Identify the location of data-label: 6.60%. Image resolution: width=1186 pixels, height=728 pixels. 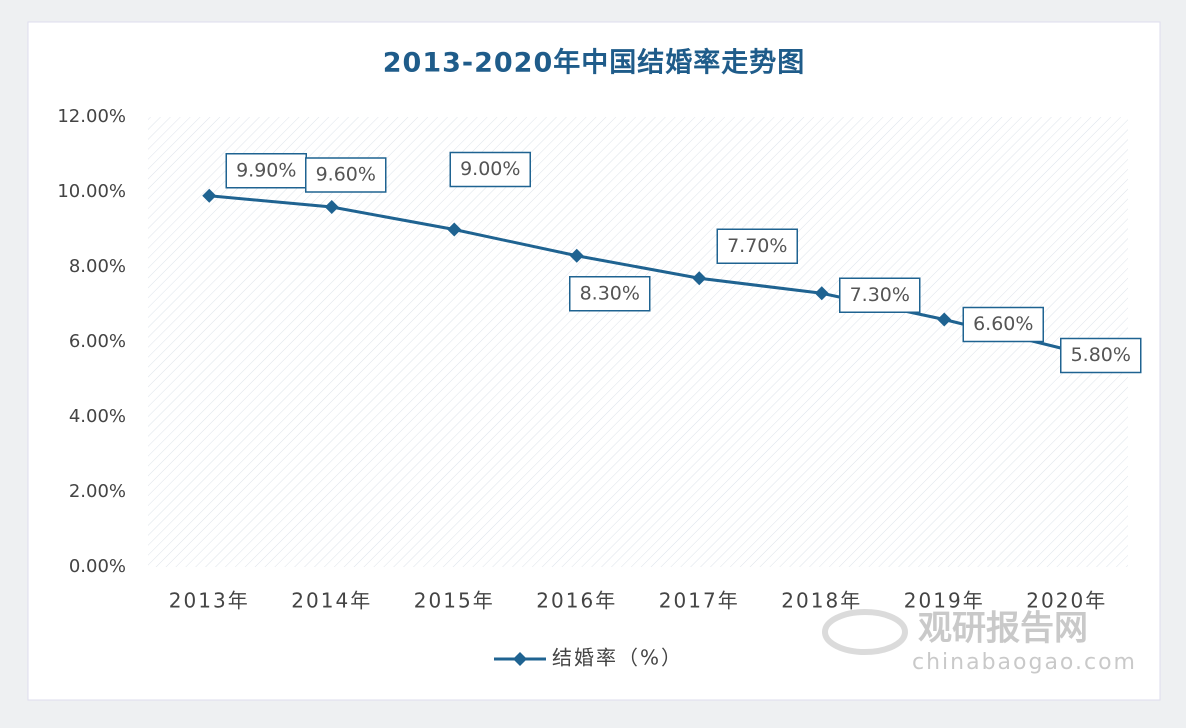
(1003, 324).